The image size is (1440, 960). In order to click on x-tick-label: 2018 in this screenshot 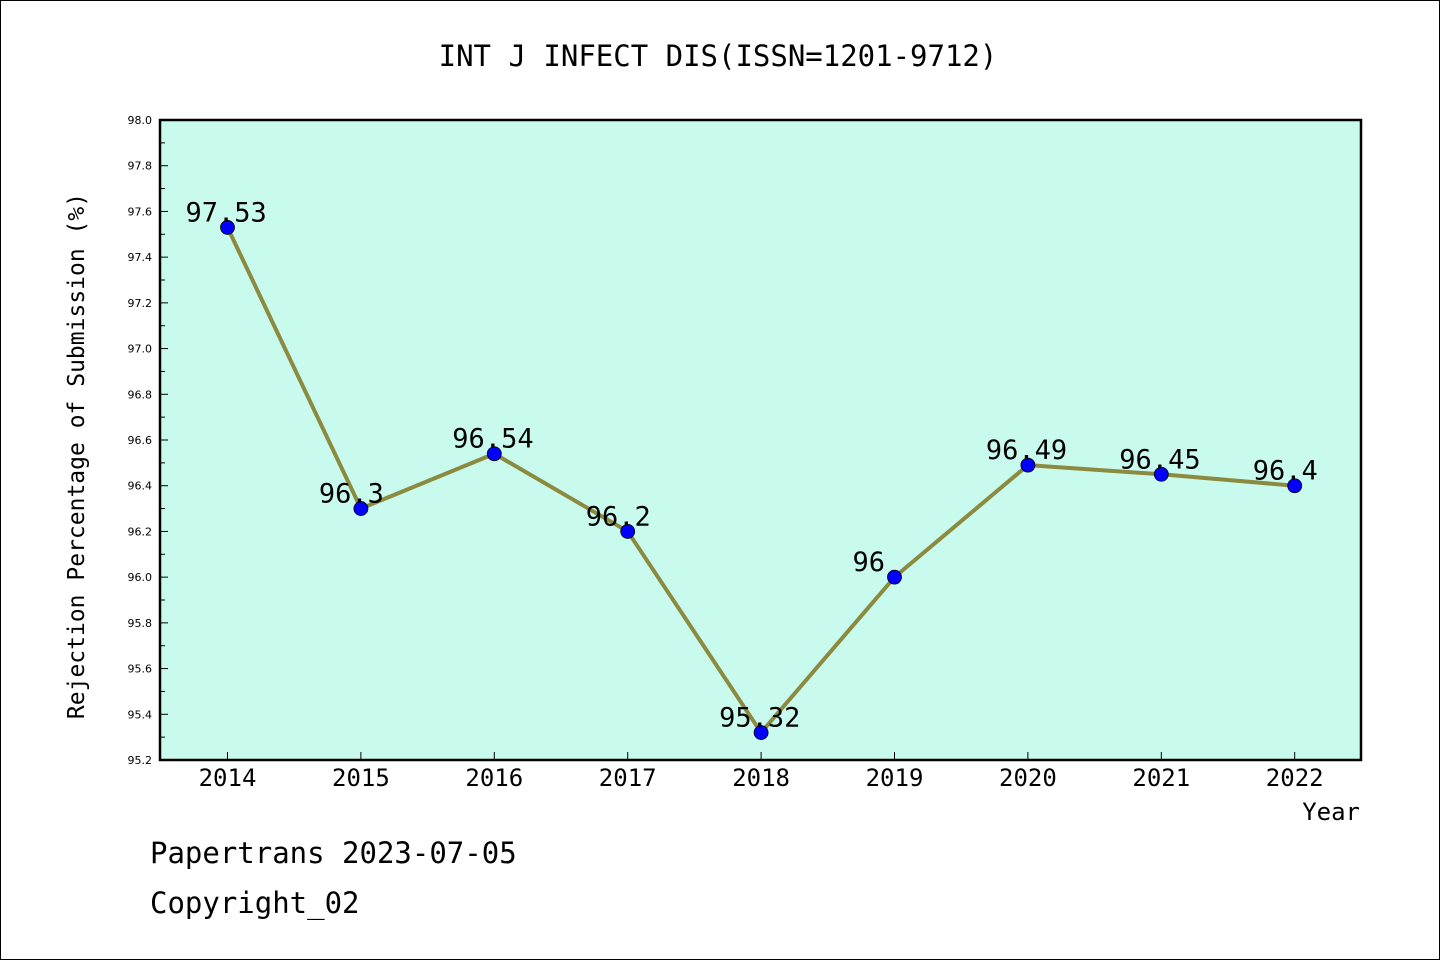, I will do `click(761, 778)`.